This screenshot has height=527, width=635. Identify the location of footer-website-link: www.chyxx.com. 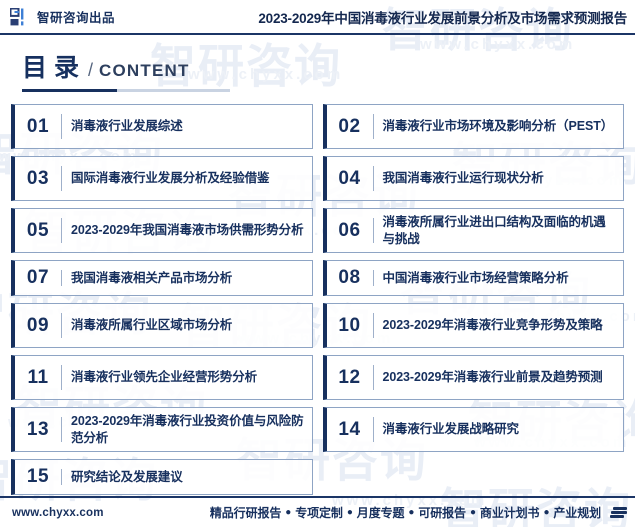
(58, 512).